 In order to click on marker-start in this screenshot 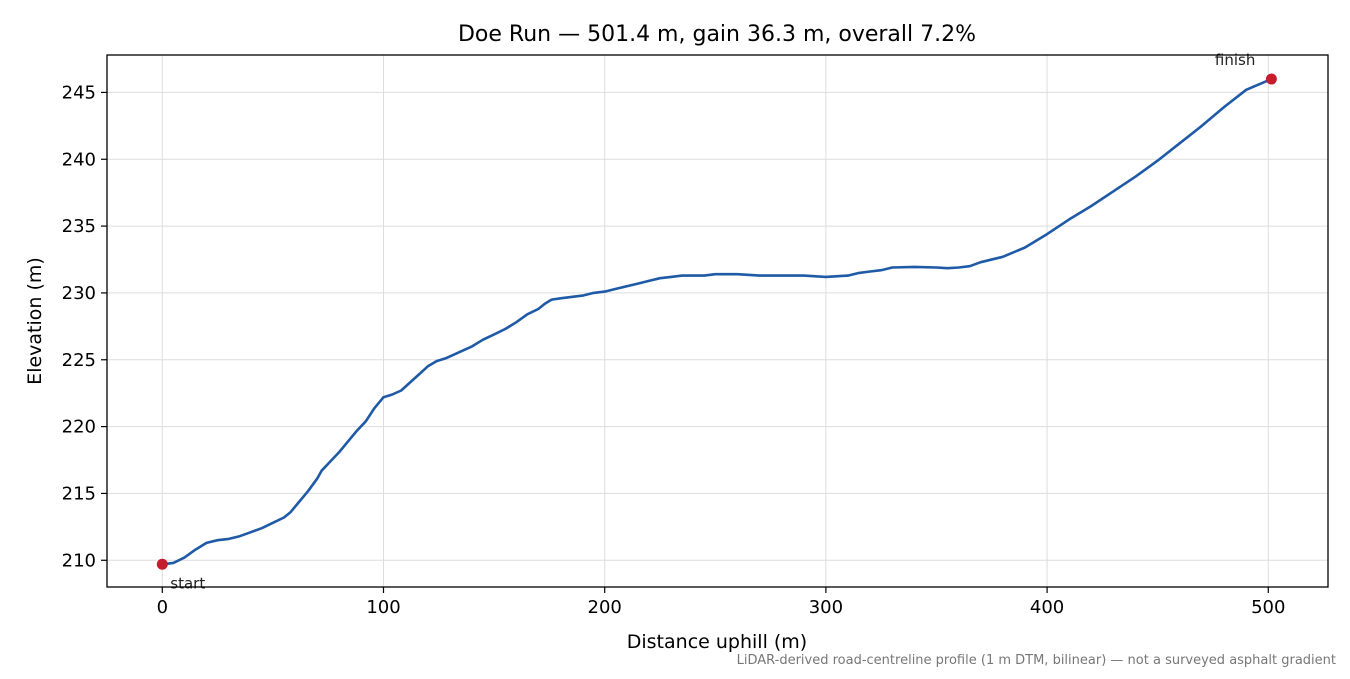, I will do `click(162, 564)`.